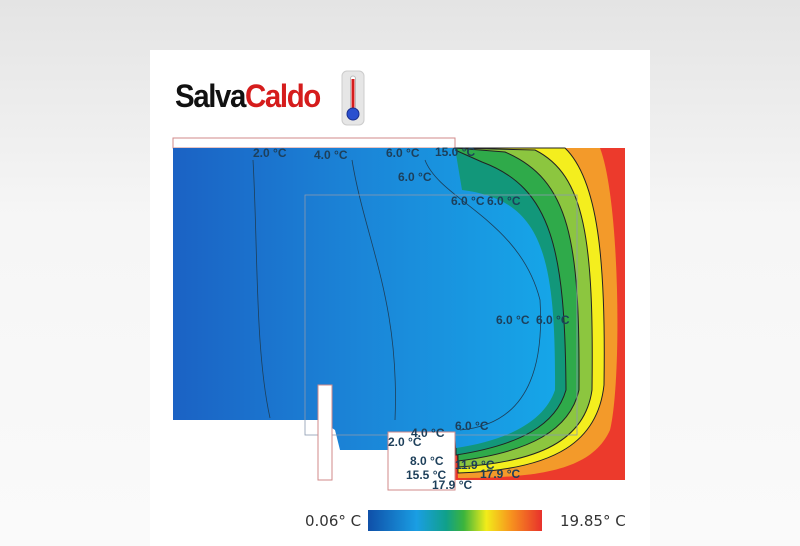  What do you see at coordinates (426, 475) in the screenshot?
I see `contour-label: 15.5 °C` at bounding box center [426, 475].